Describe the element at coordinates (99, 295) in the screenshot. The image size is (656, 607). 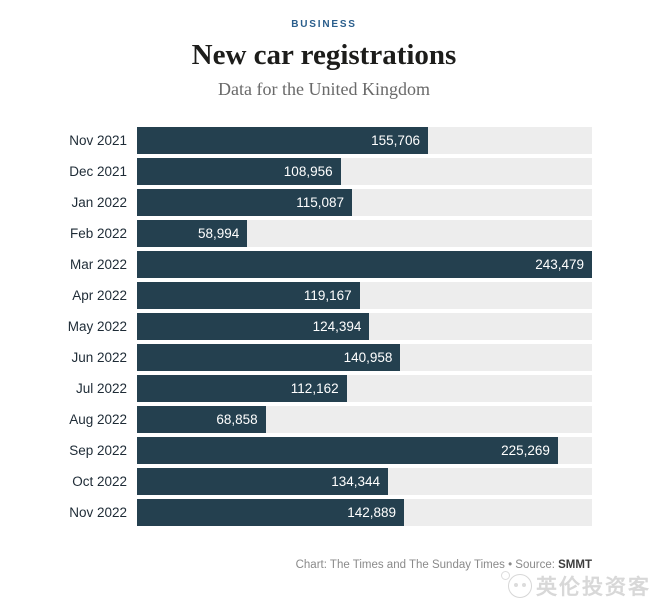
I see `row-label: Apr 2022` at that location.